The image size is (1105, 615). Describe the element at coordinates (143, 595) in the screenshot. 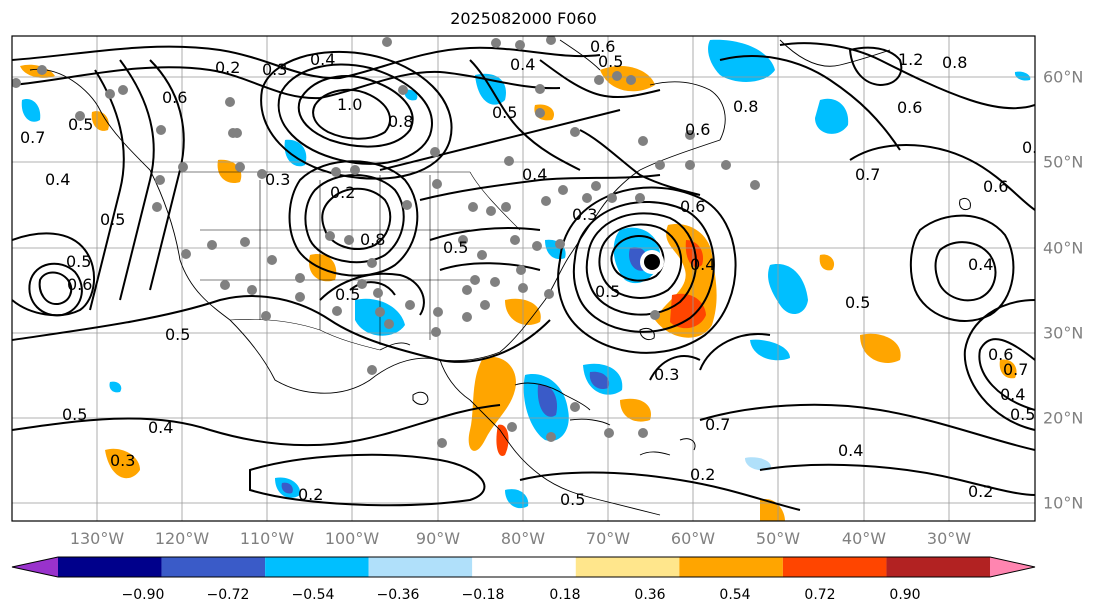

I see `colorbar-tick-label: −0.90` at that location.